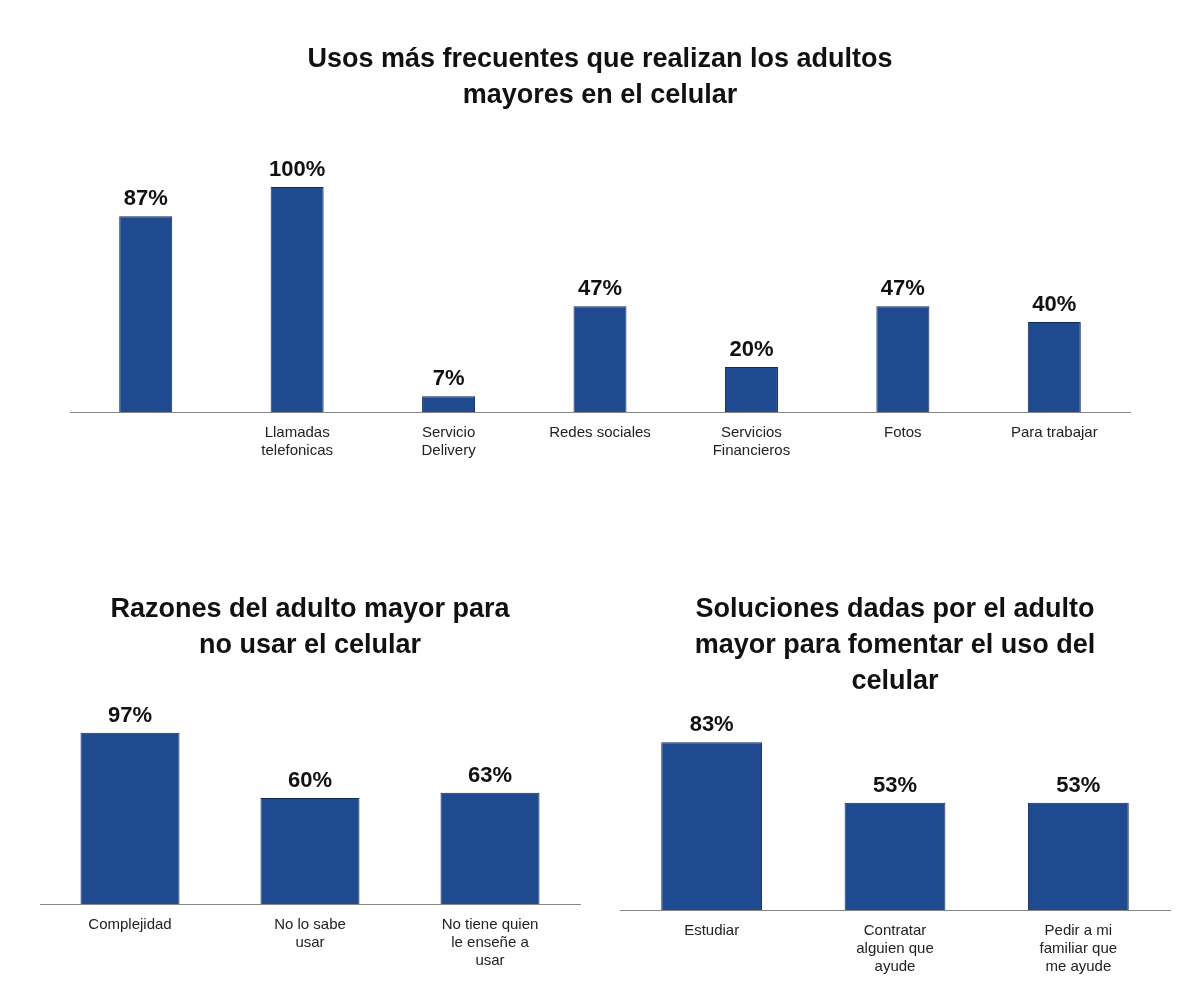 The width and height of the screenshot is (1190, 994). Describe the element at coordinates (751, 349) in the screenshot. I see `data-label: 20%` at that location.